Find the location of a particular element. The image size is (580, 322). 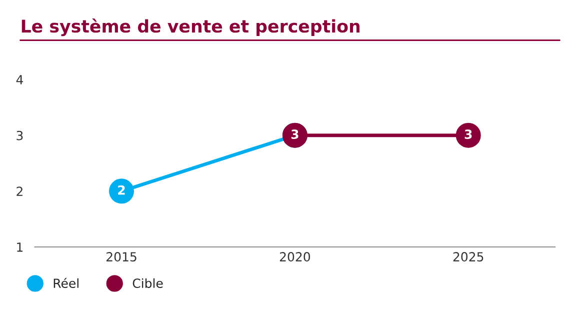

x-tick-label: 2015 is located at coordinates (121, 257).